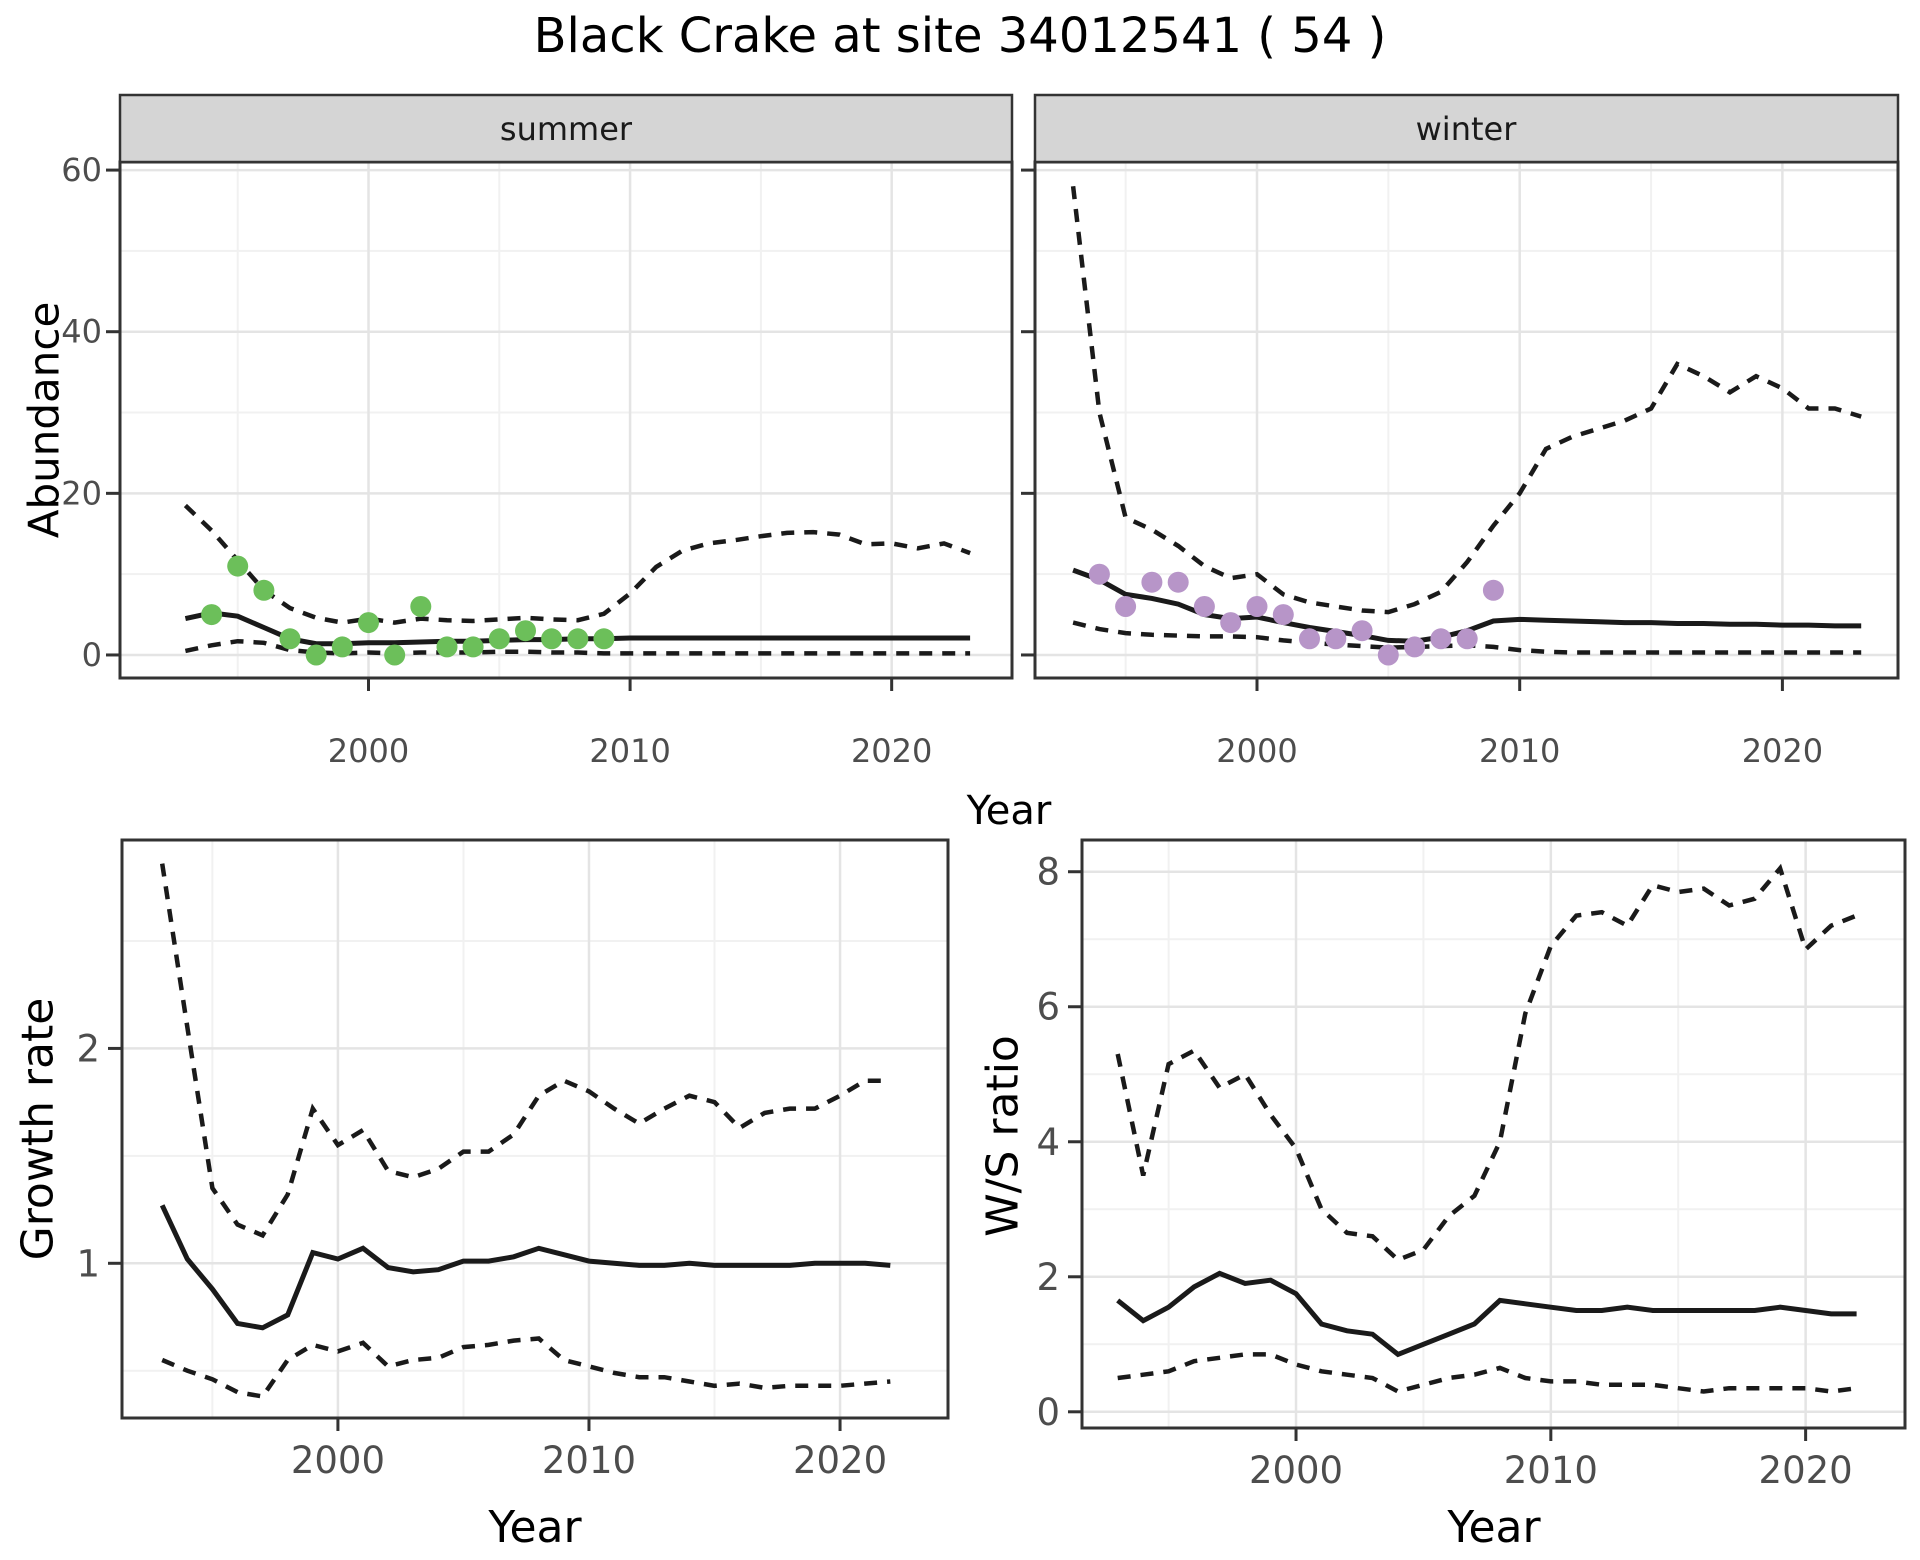 Image resolution: width=1920 pixels, height=1560 pixels. Describe the element at coordinates (81, 493) in the screenshot. I see `y-tick-label: 20` at that location.